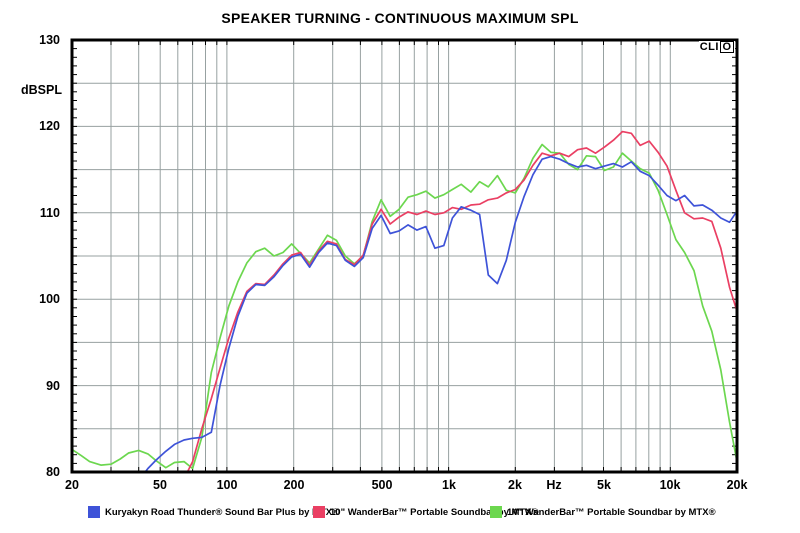 This screenshot has height=533, width=800. What do you see at coordinates (737, 485) in the screenshot?
I see `x-tick-label: 20k` at bounding box center [737, 485].